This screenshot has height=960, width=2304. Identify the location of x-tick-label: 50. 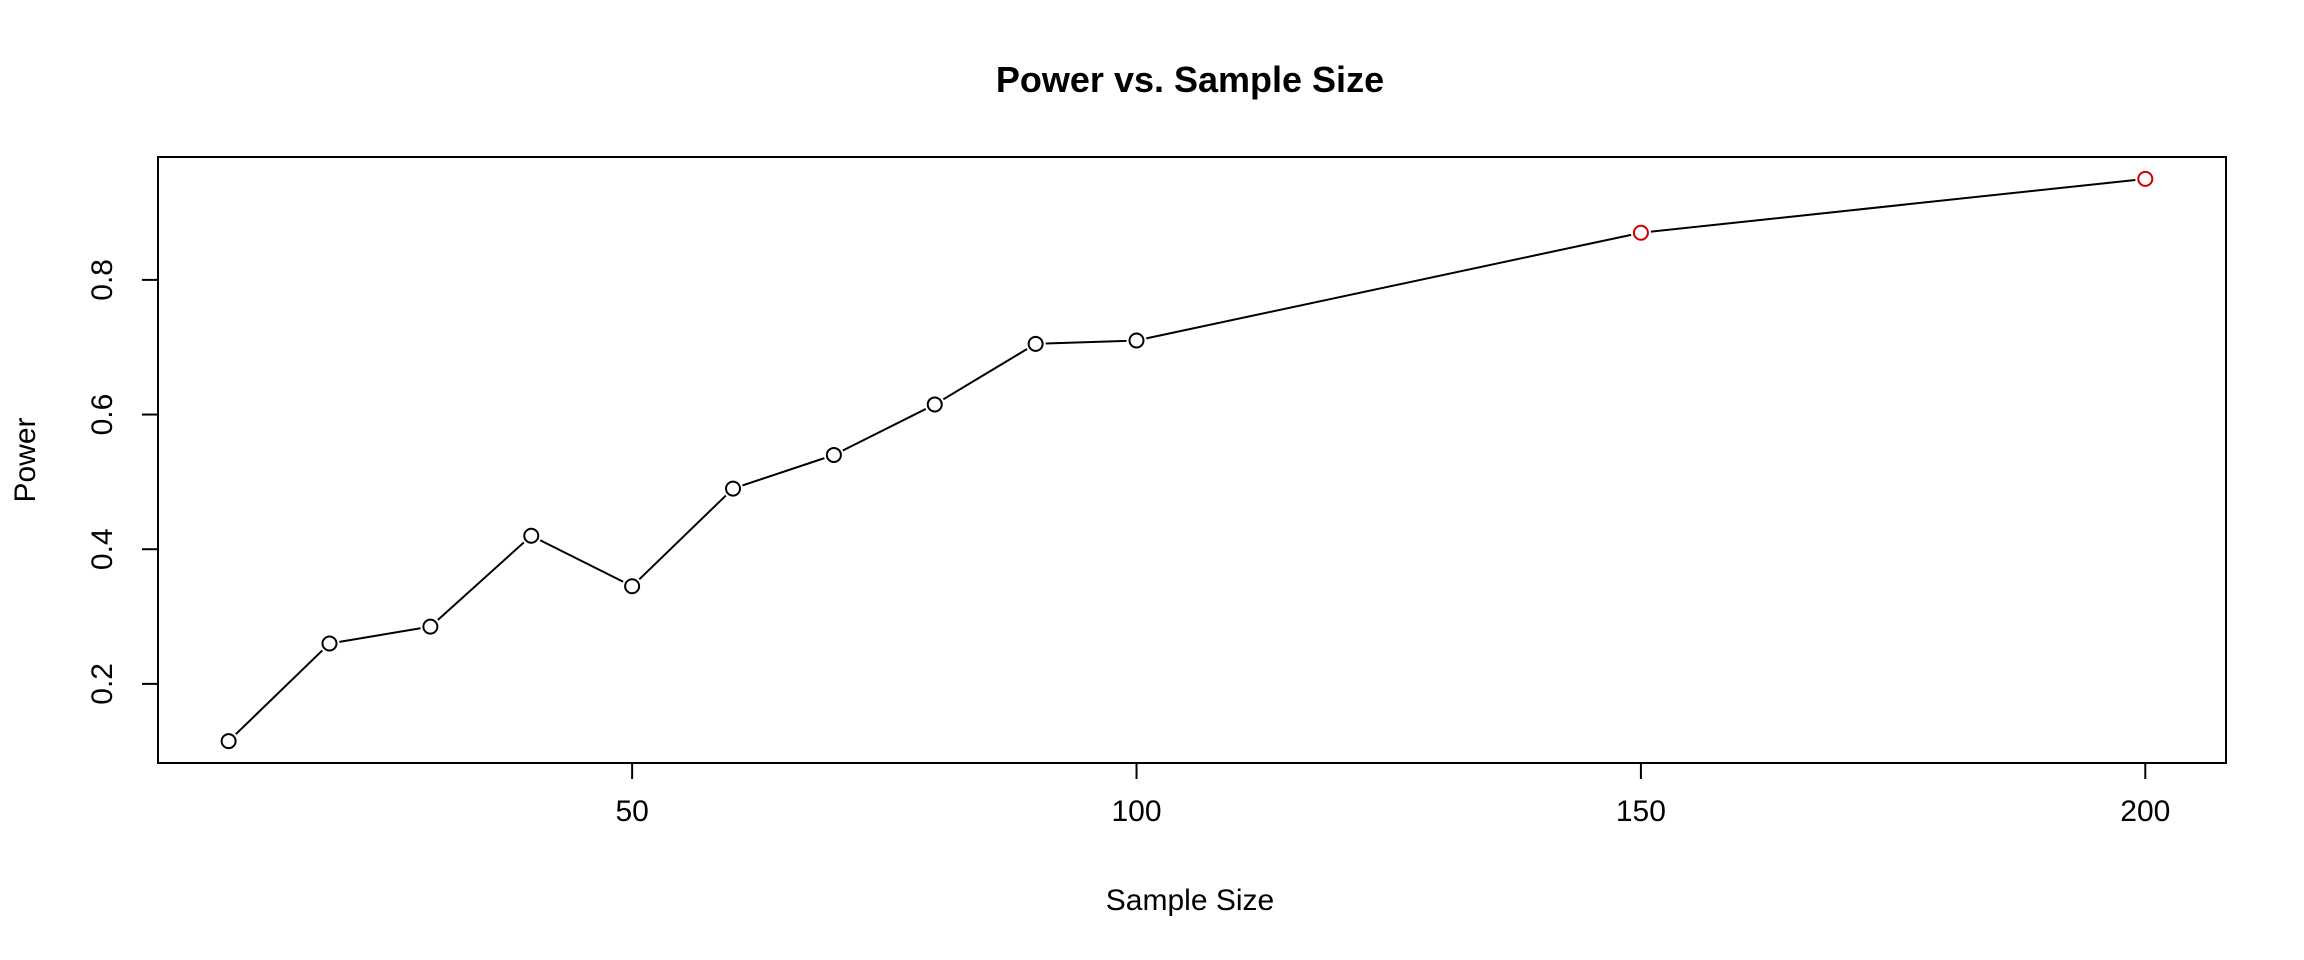
(631, 811).